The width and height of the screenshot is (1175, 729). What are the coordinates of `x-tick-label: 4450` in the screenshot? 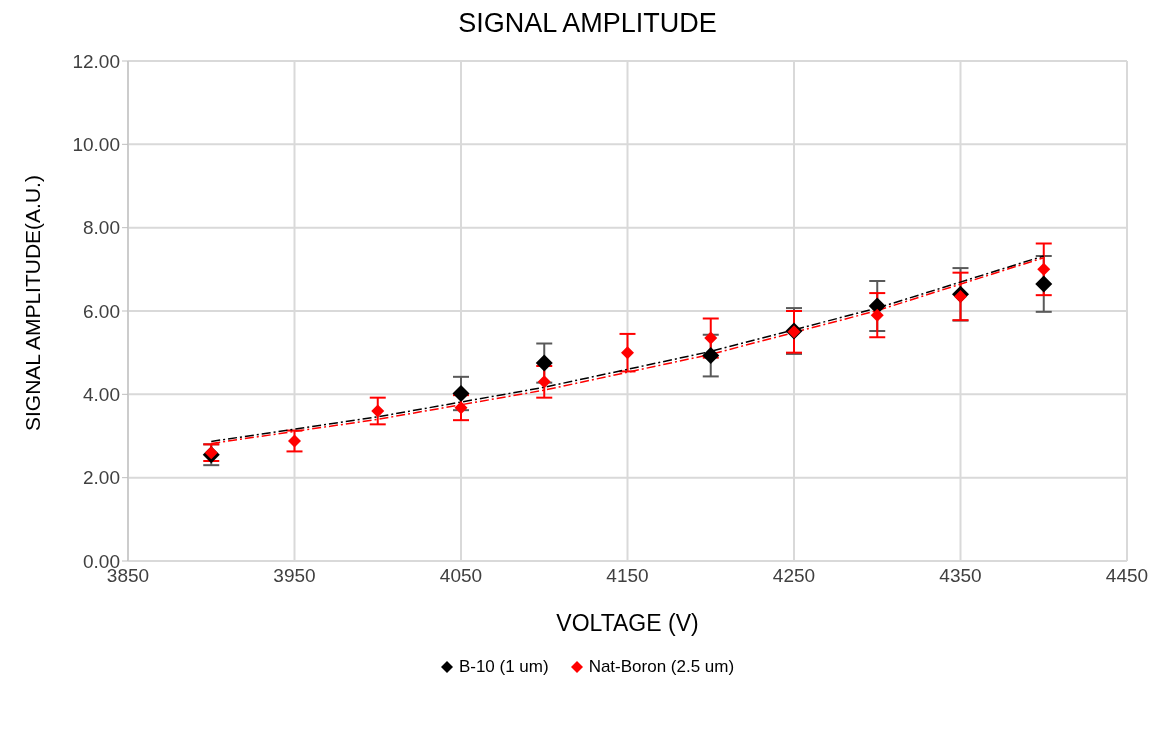 It's located at (1127, 576).